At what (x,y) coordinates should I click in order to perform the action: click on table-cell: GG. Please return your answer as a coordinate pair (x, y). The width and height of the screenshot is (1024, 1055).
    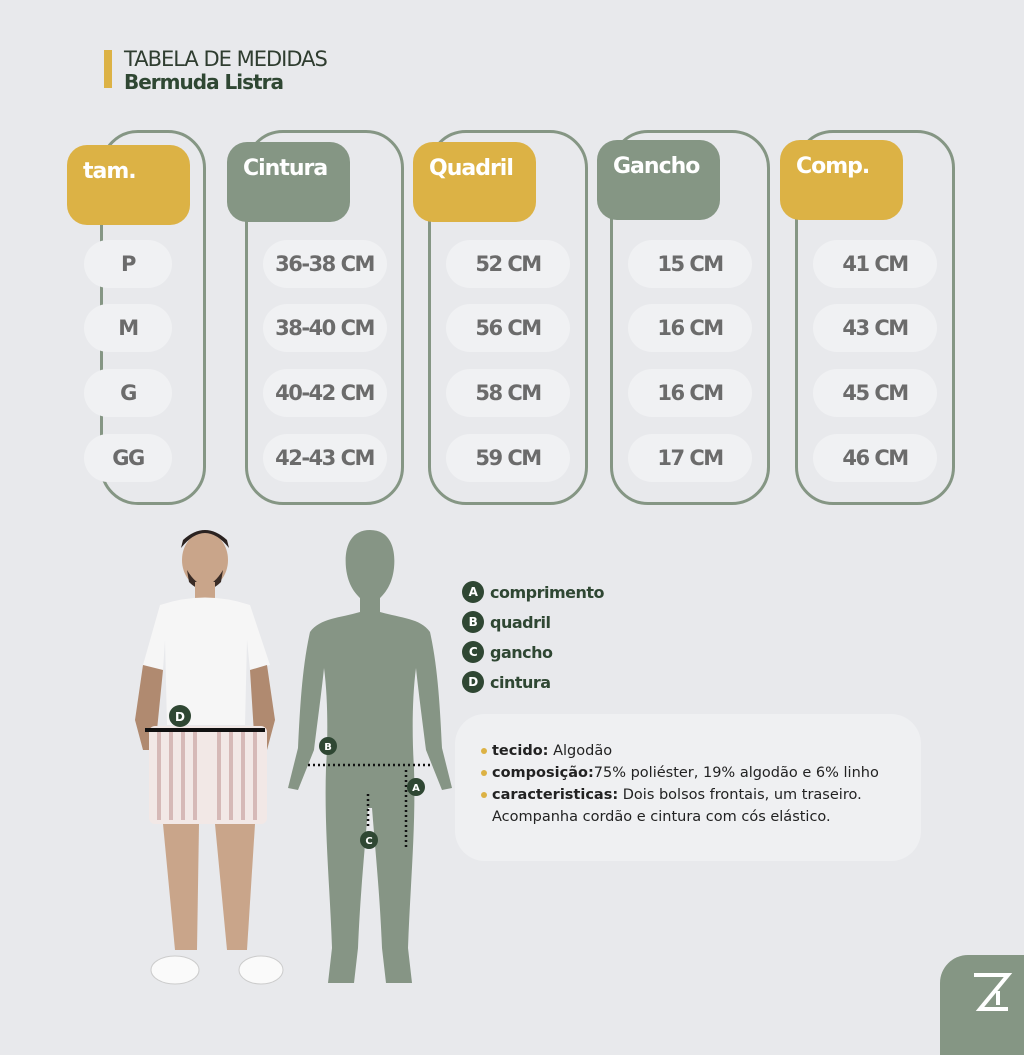
    Looking at the image, I should click on (128, 458).